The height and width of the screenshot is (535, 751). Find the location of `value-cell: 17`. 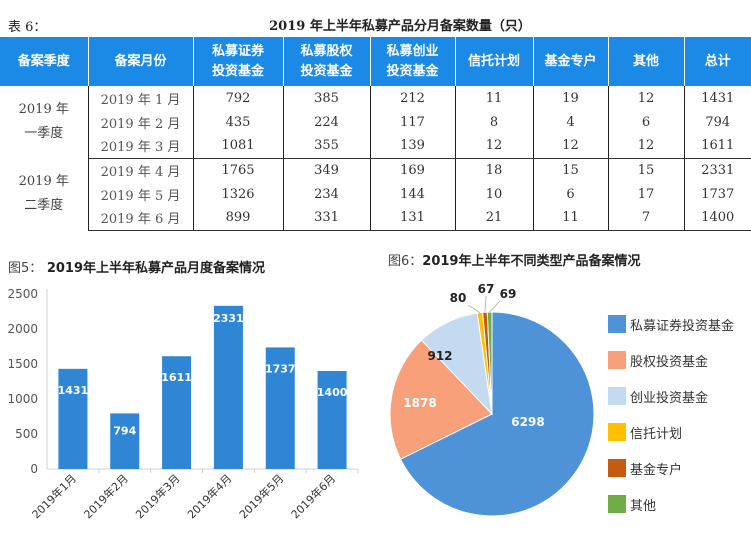

value-cell: 17 is located at coordinates (646, 194).